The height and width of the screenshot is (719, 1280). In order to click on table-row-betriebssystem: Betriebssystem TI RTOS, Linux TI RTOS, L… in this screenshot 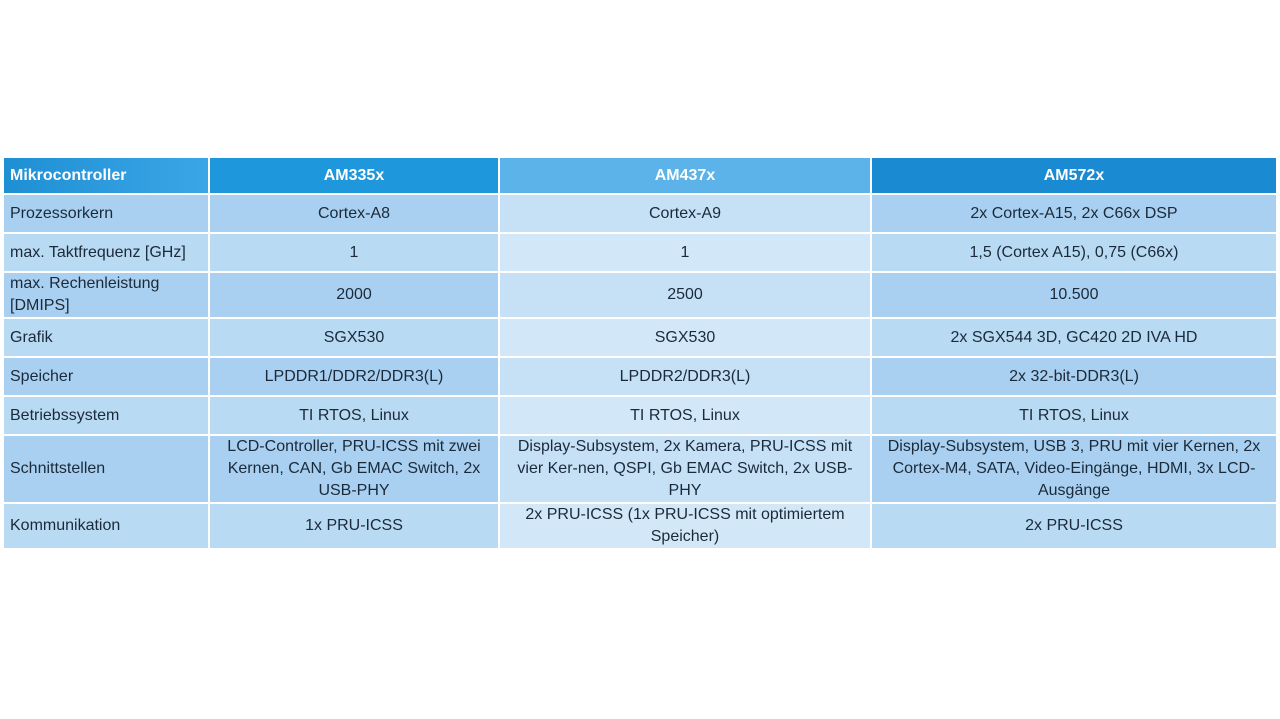, I will do `click(640, 416)`.